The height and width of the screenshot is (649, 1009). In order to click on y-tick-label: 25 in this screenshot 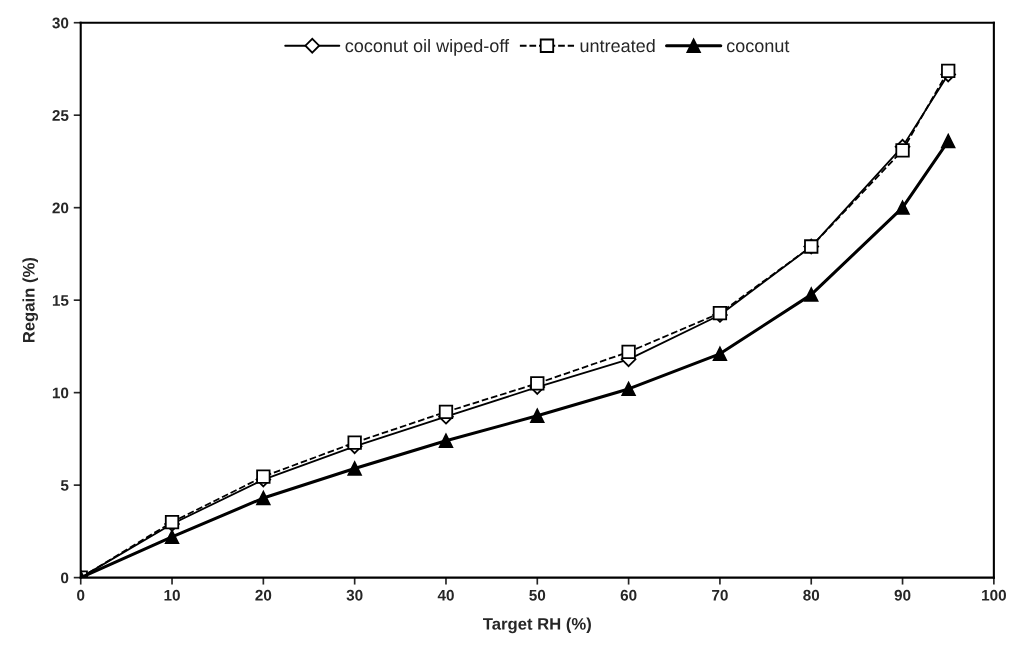, I will do `click(60, 115)`.